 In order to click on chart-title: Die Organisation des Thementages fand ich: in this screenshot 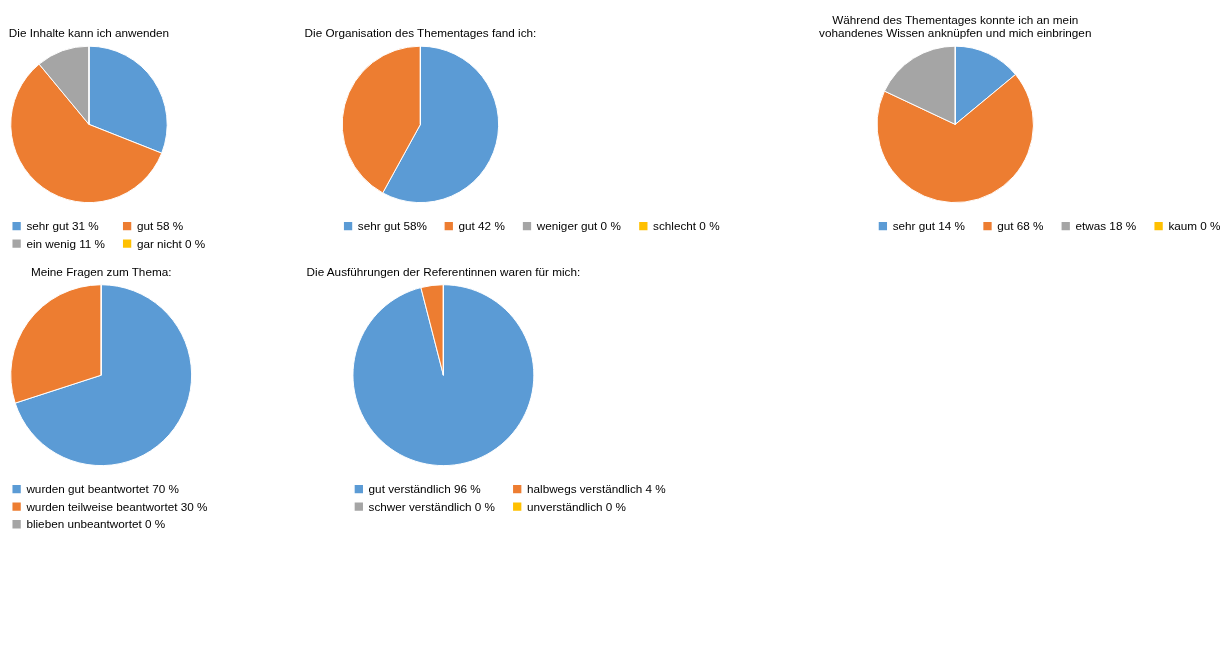, I will do `click(420, 33)`.